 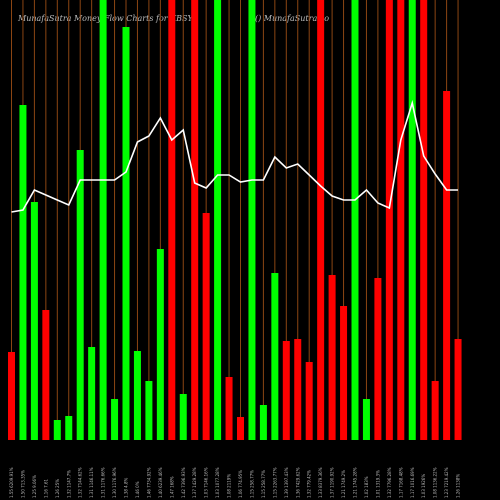 I want to click on x-tick-label: 1.16 7.61, so click(x=45, y=488).